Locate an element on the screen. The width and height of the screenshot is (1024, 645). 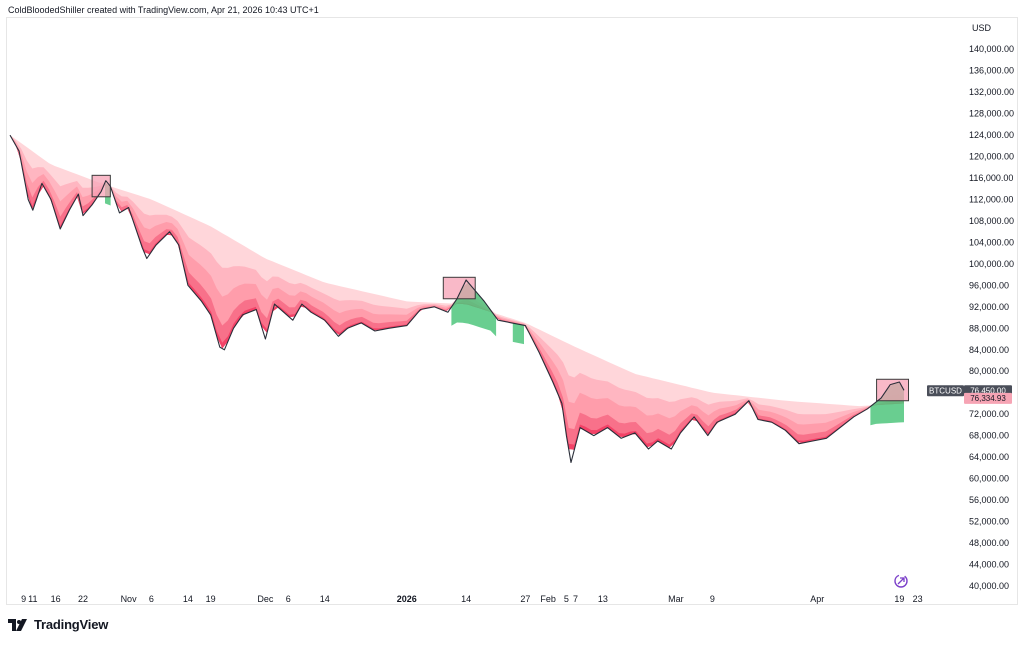
x-tick-label: Dec is located at coordinates (265, 599).